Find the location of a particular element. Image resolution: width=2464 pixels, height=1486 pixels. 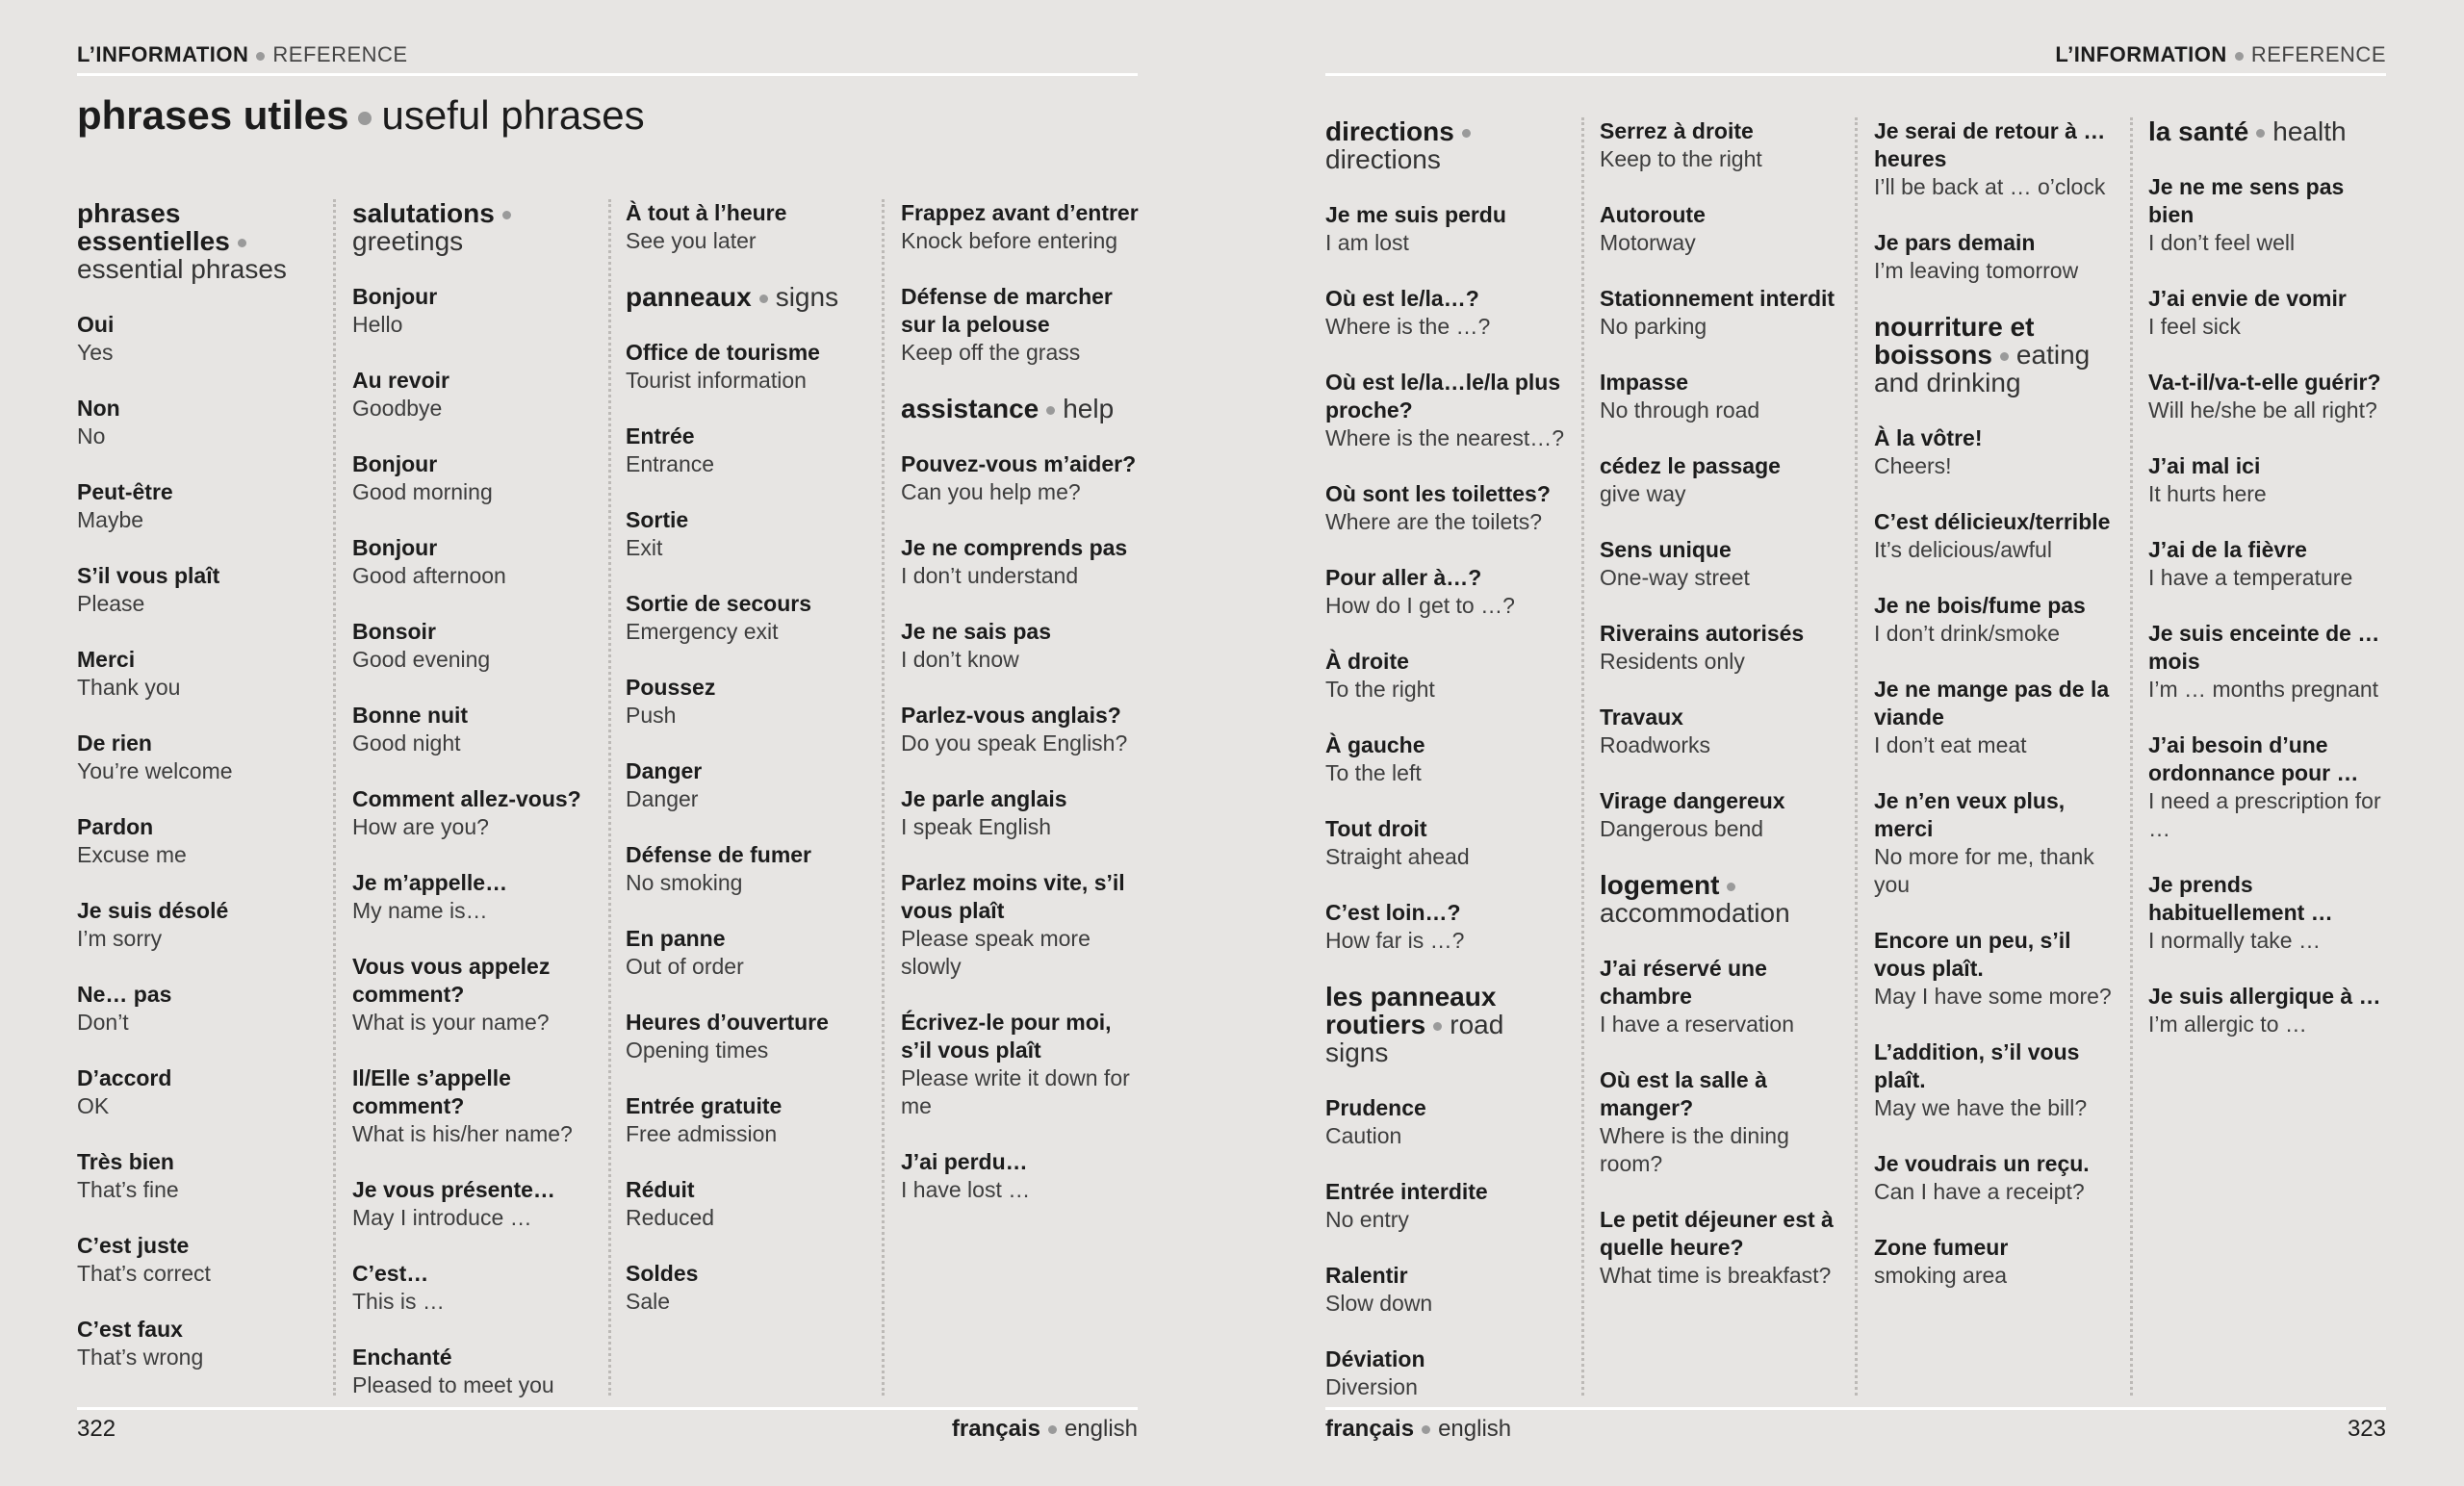

phrase-entry: Travaux Roadworks is located at coordinates (1722, 731).